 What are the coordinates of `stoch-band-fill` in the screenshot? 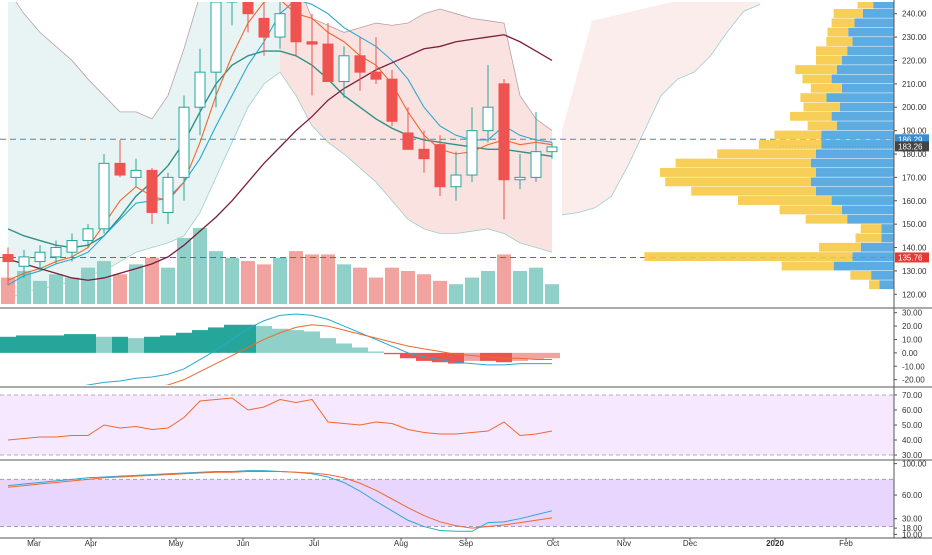 It's located at (447, 503).